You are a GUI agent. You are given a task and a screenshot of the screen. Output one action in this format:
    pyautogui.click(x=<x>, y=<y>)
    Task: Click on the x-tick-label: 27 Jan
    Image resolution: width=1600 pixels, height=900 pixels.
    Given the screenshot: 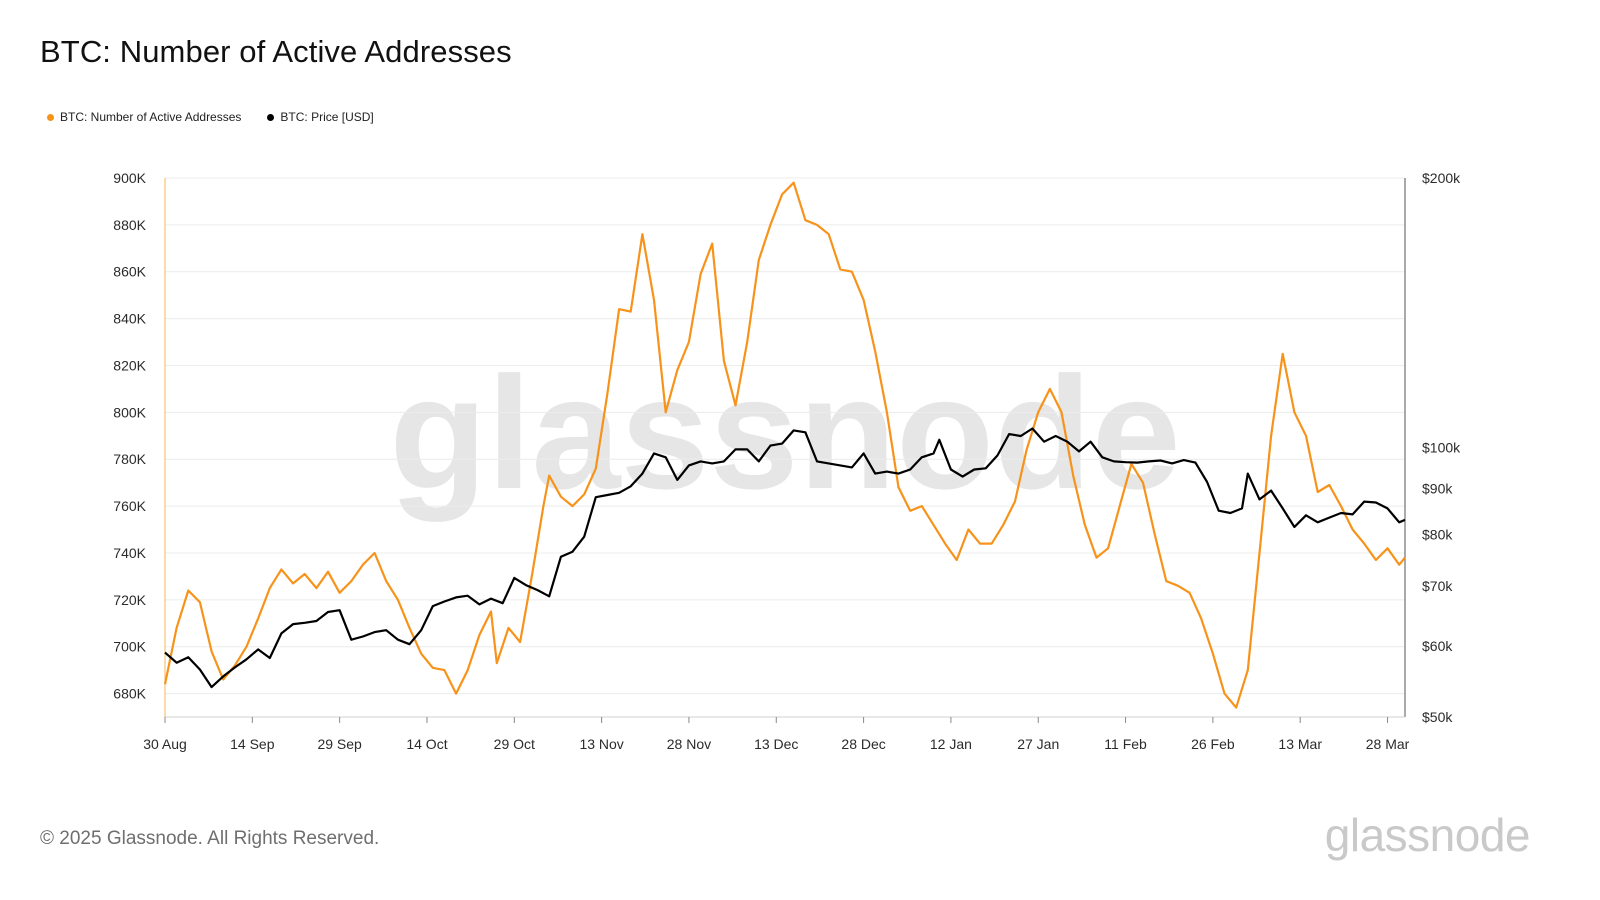 What is the action you would take?
    pyautogui.click(x=1038, y=744)
    